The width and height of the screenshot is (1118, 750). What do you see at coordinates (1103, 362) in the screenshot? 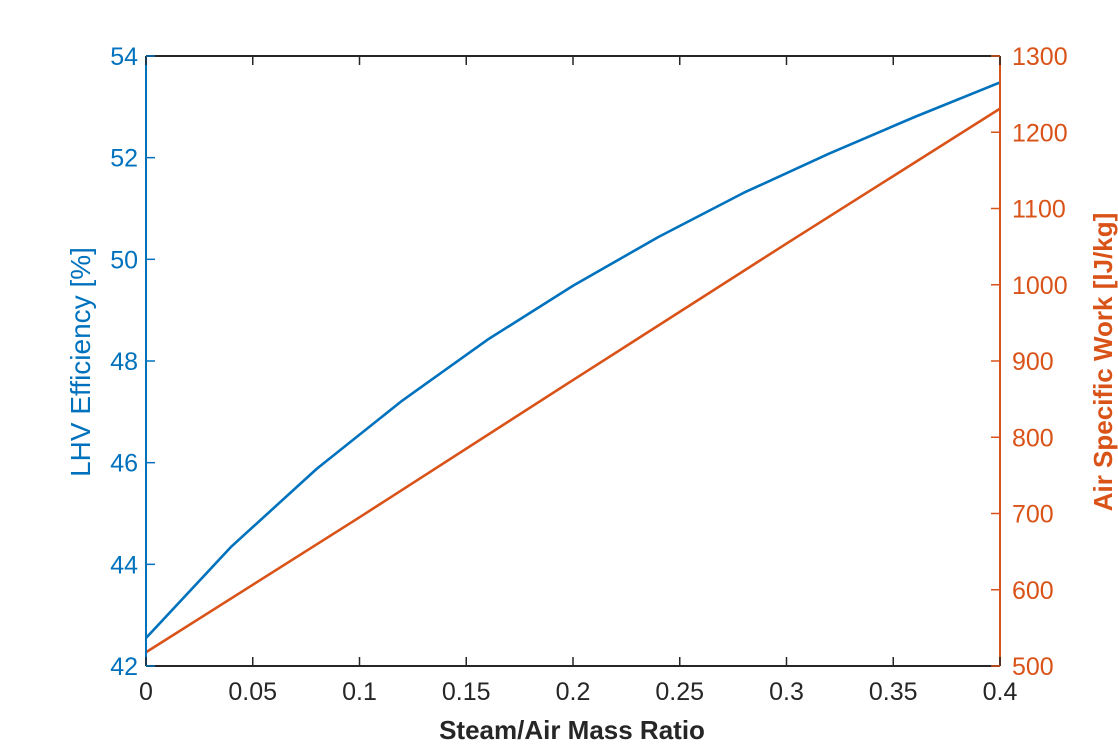
I see `y-right-axis-label: Air Specific Work [lJ/kg]` at bounding box center [1103, 362].